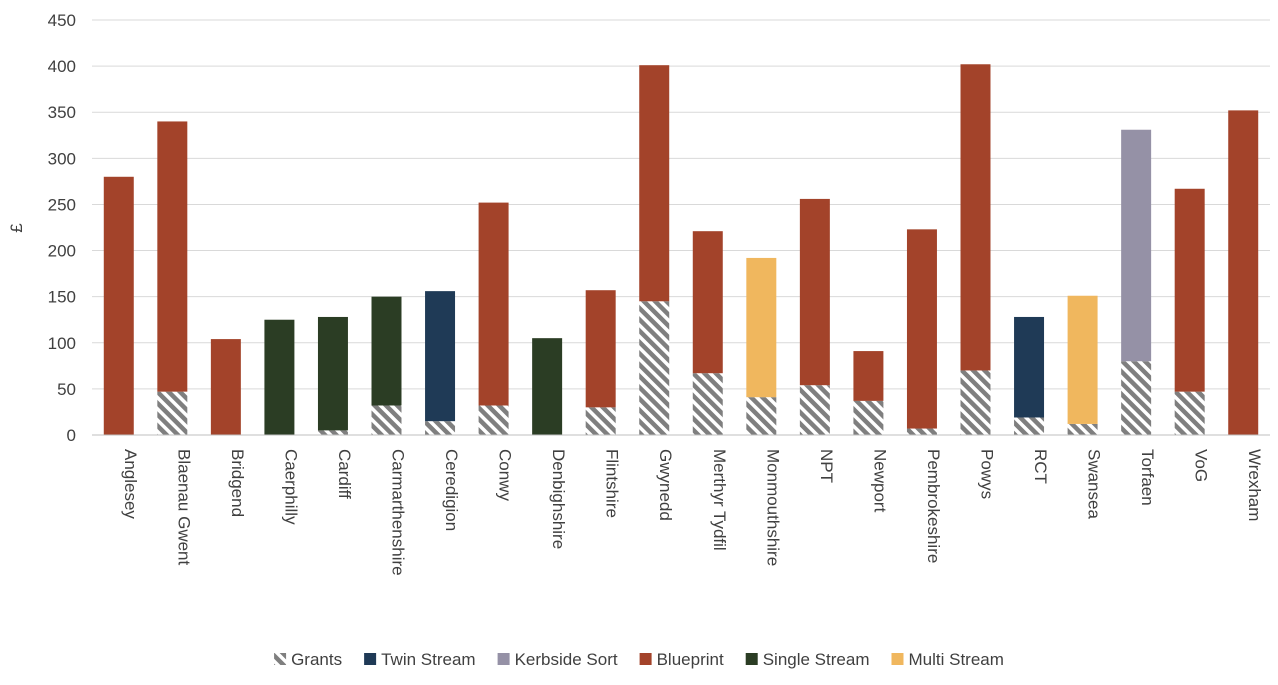 This screenshot has height=685, width=1278. Describe the element at coordinates (955, 659) in the screenshot. I see `legend-label: Multi Stream` at that location.